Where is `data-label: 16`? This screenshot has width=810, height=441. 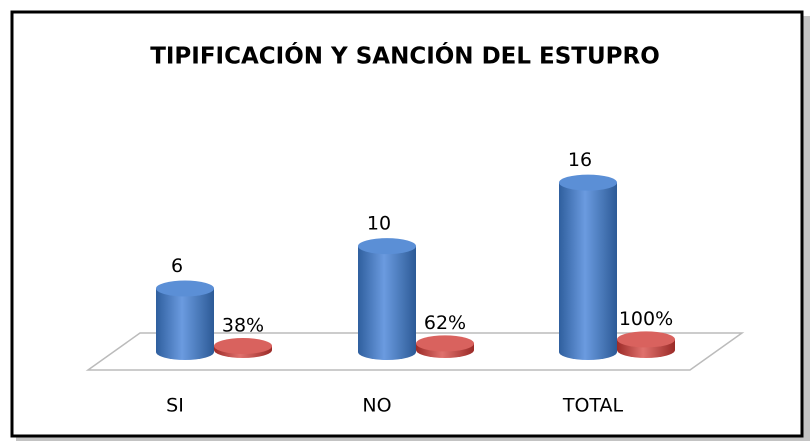 data-label: 16 is located at coordinates (580, 160).